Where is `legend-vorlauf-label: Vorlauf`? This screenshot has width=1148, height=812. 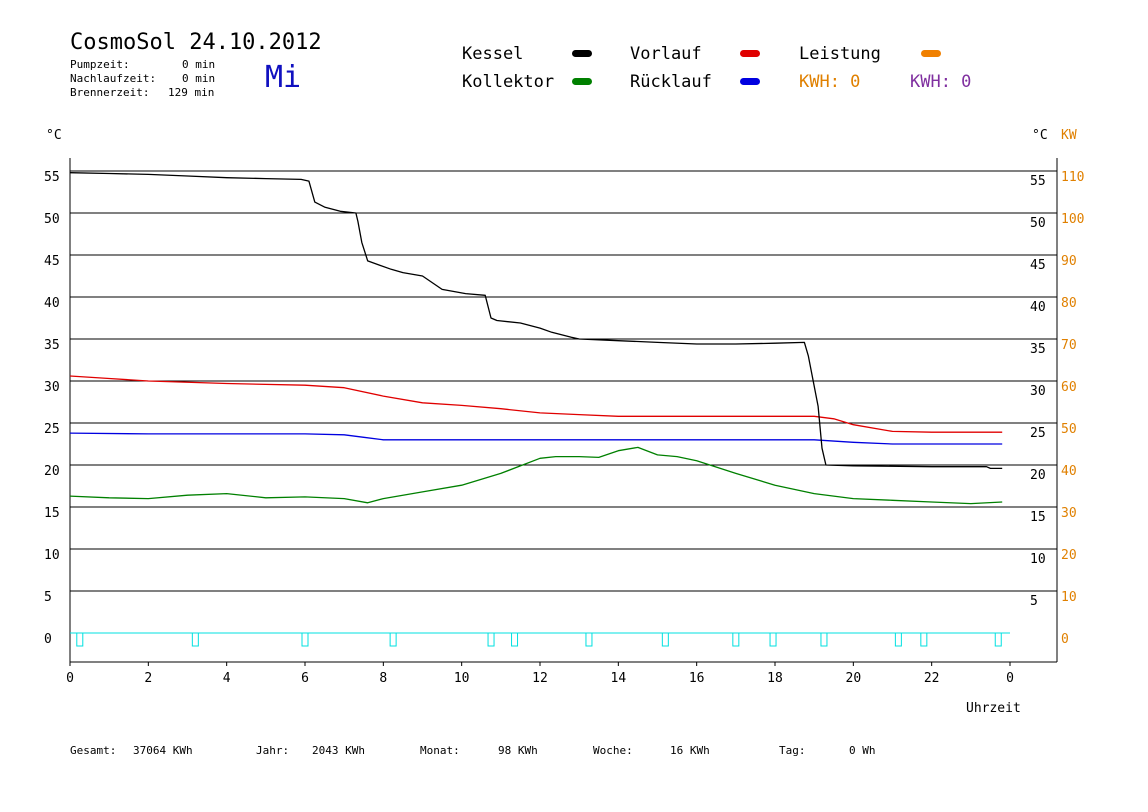
legend-vorlauf-label: Vorlauf is located at coordinates (666, 54).